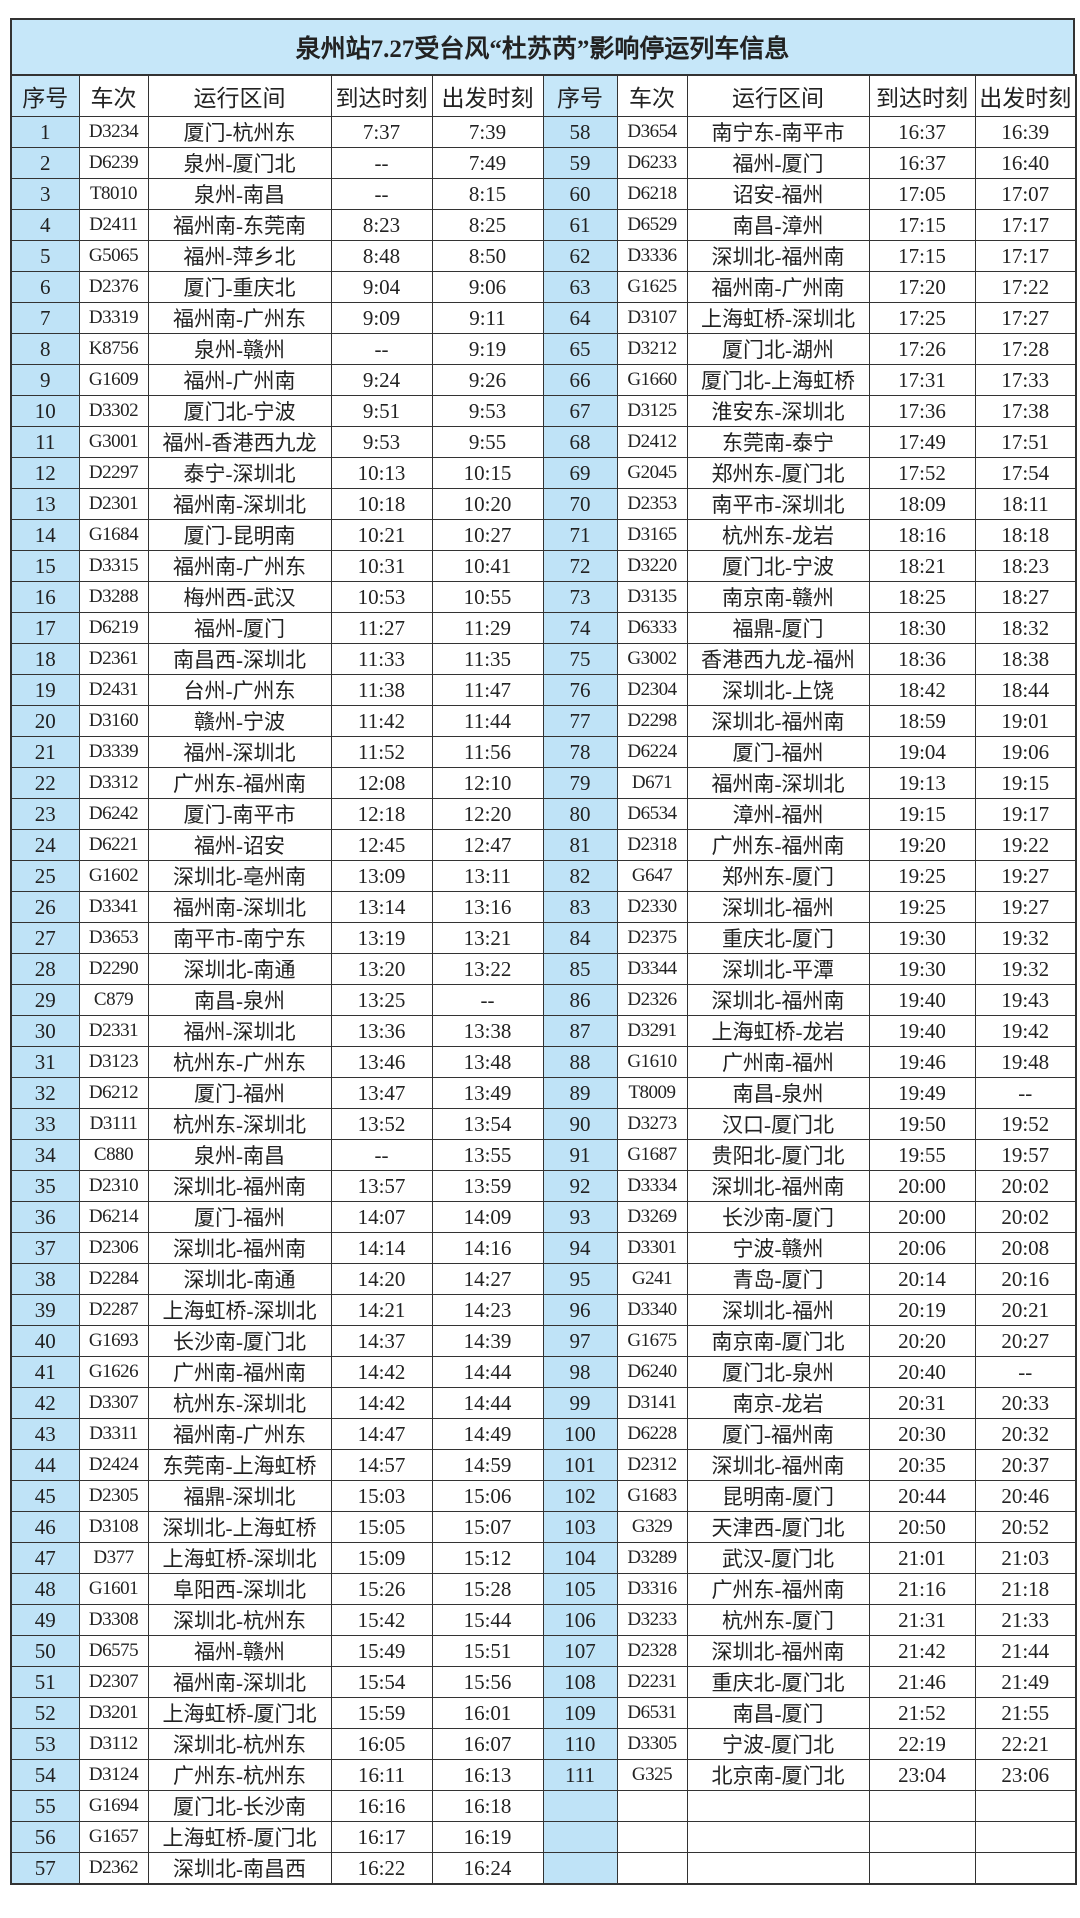 This screenshot has width=1080, height=1918. What do you see at coordinates (580, 287) in the screenshot?
I see `cell-index: 63` at bounding box center [580, 287].